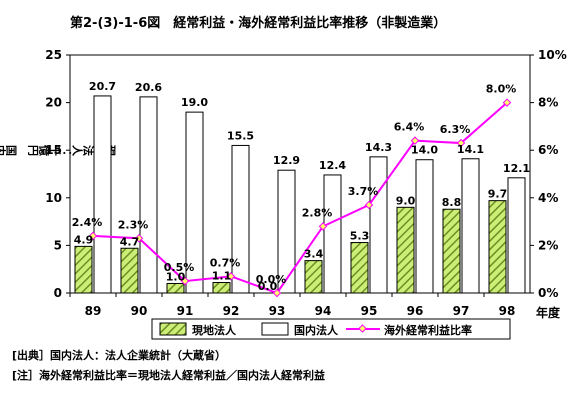 This screenshot has height=400, width=586. Describe the element at coordinates (548, 293) in the screenshot. I see `y-tick-label-right: 0%` at that location.